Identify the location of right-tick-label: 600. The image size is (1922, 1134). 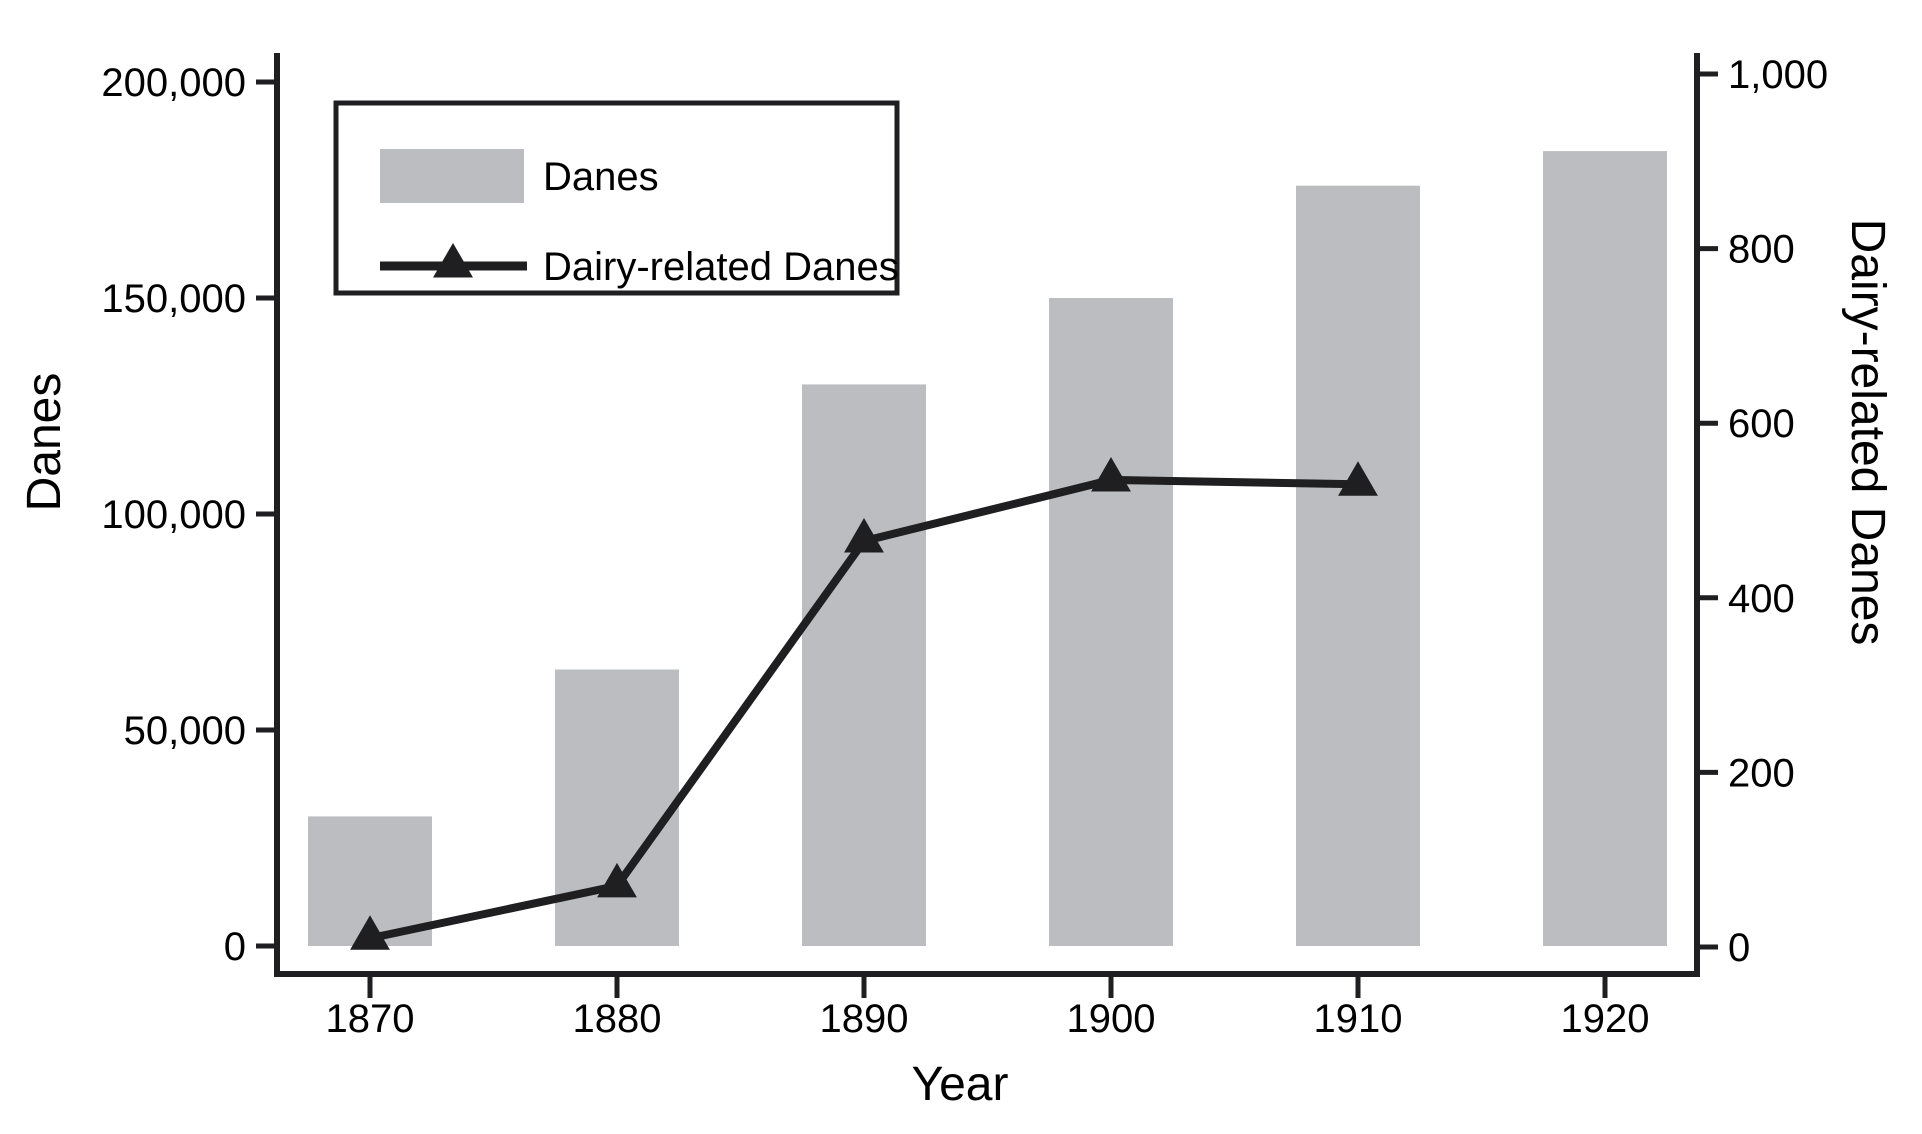
(1761, 424).